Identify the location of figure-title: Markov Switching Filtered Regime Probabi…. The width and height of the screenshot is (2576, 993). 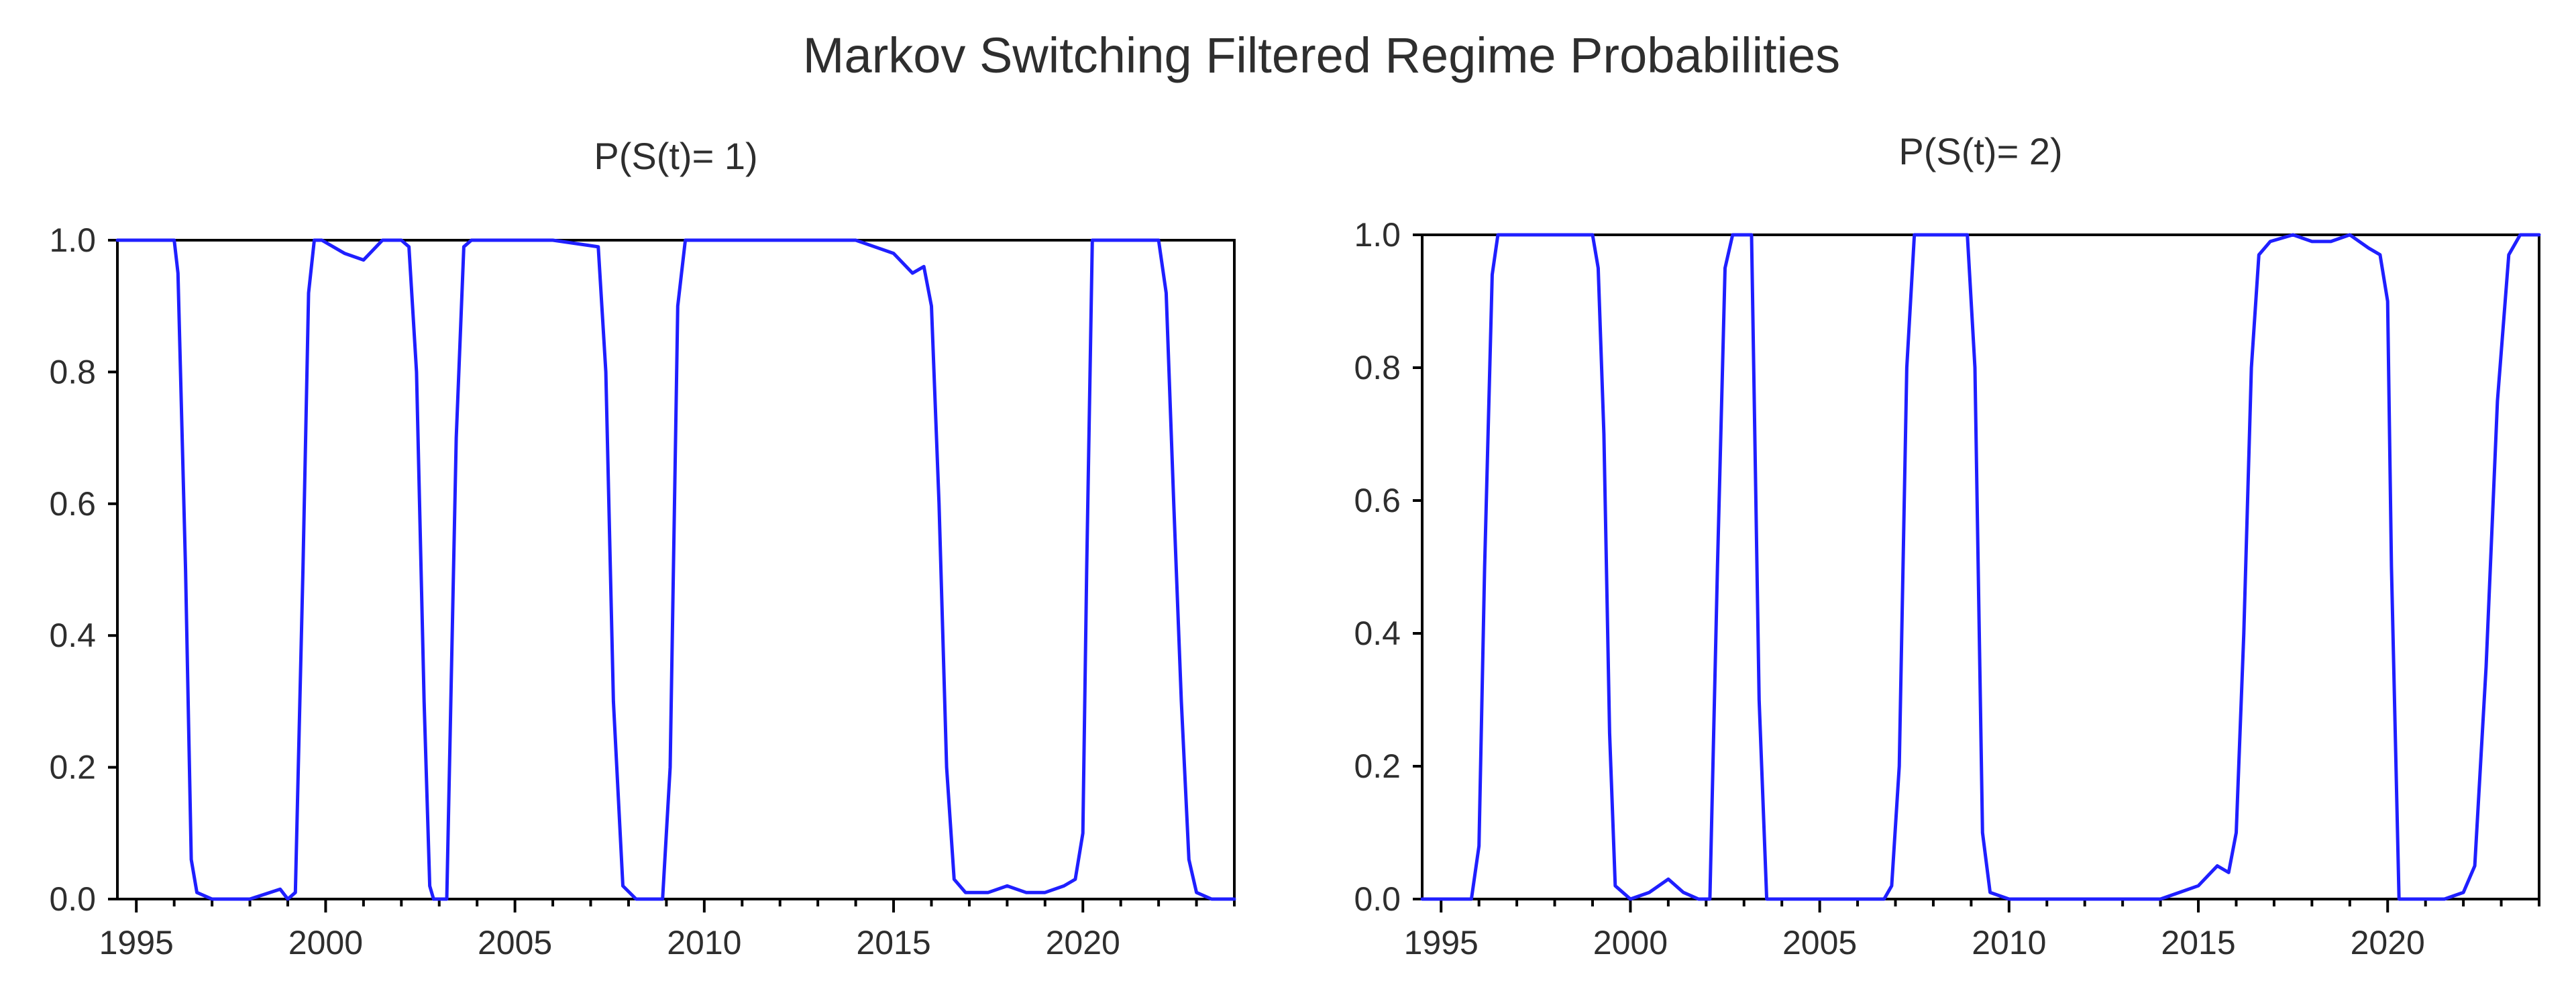
(1321, 55).